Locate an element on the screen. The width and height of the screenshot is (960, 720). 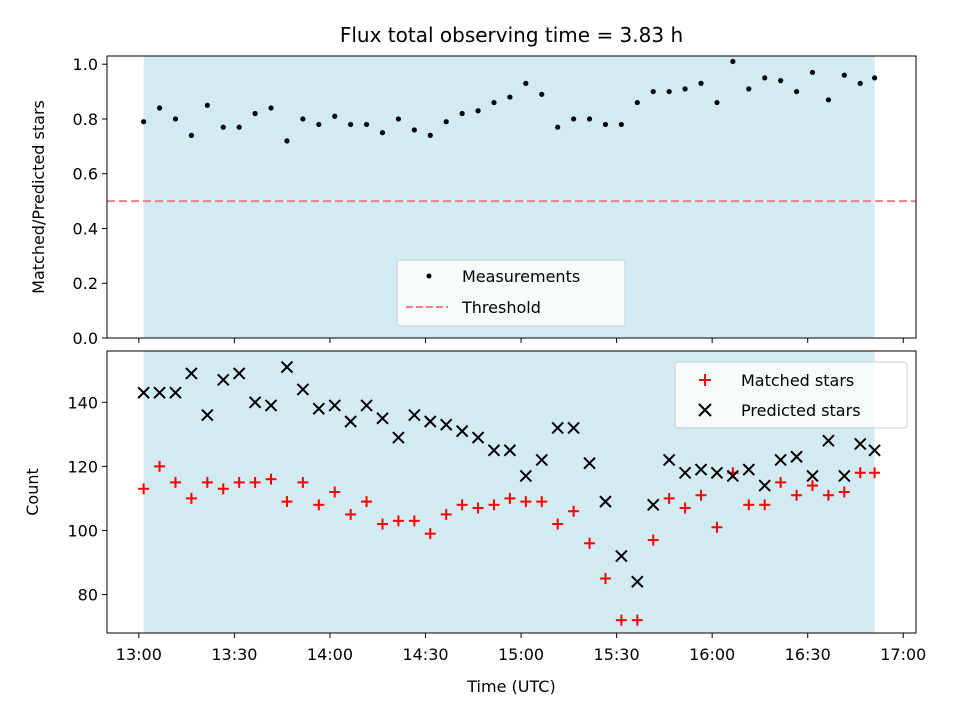
top-x-ticks is located at coordinates (521, 340).